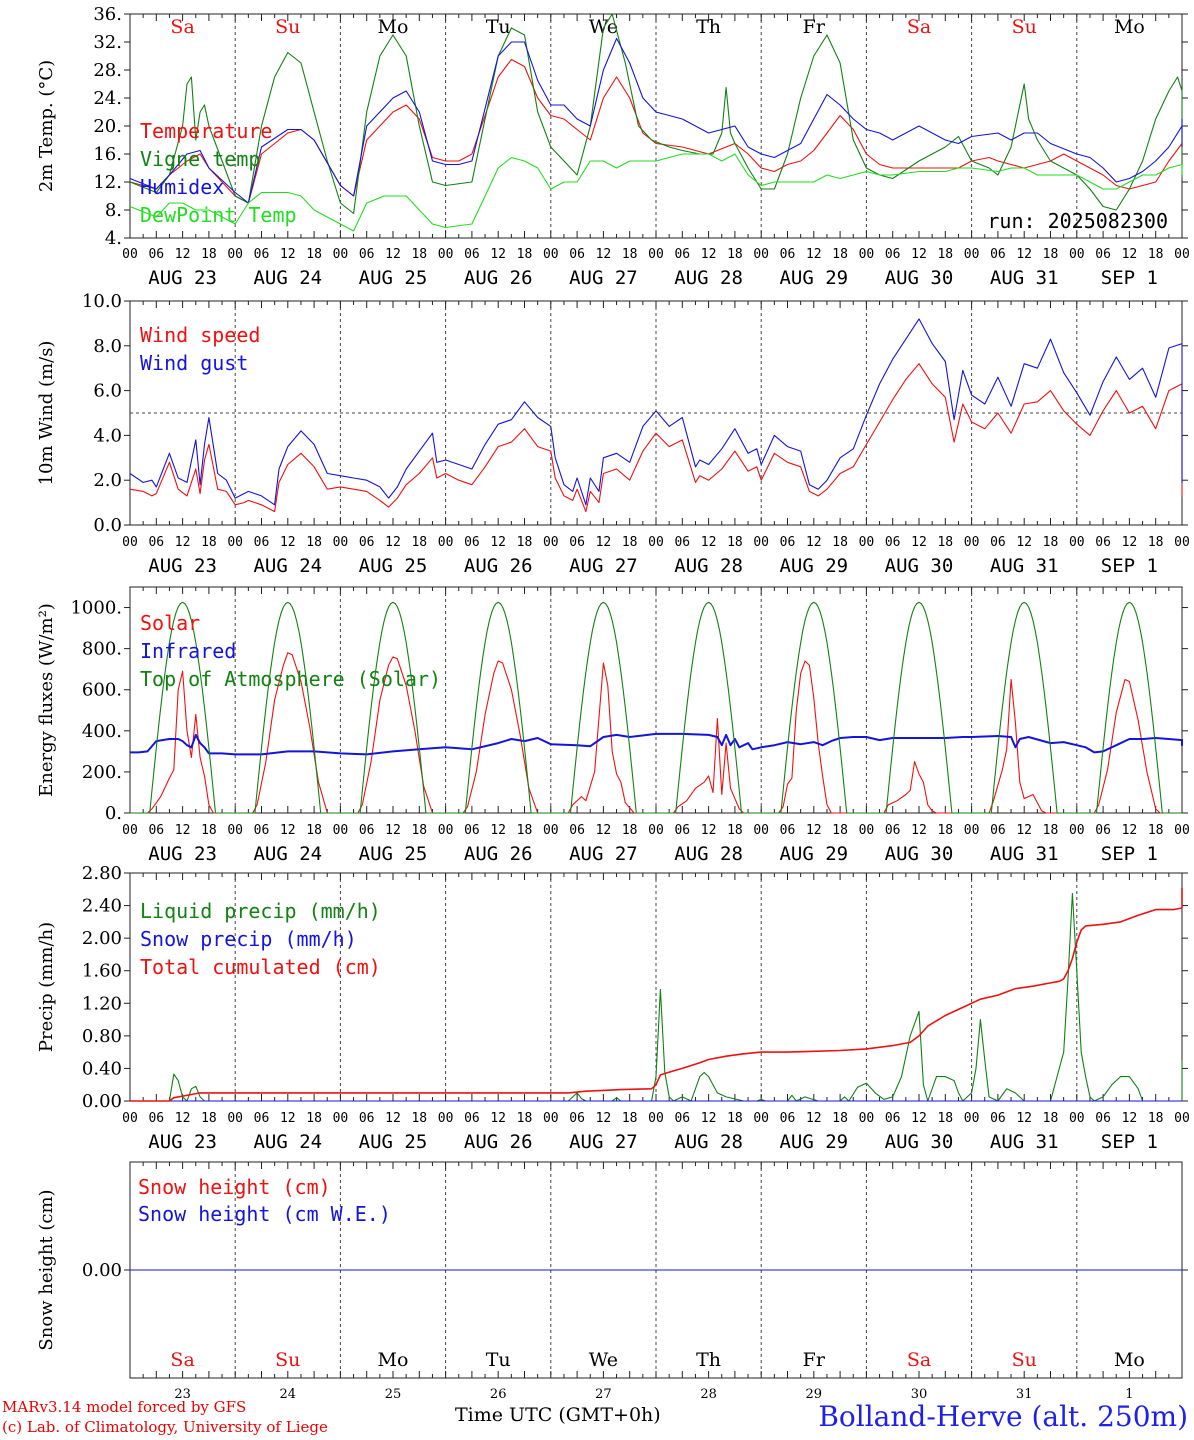 Image resolution: width=1194 pixels, height=1440 pixels. I want to click on temp-y-tick-label: 36., so click(107, 14).